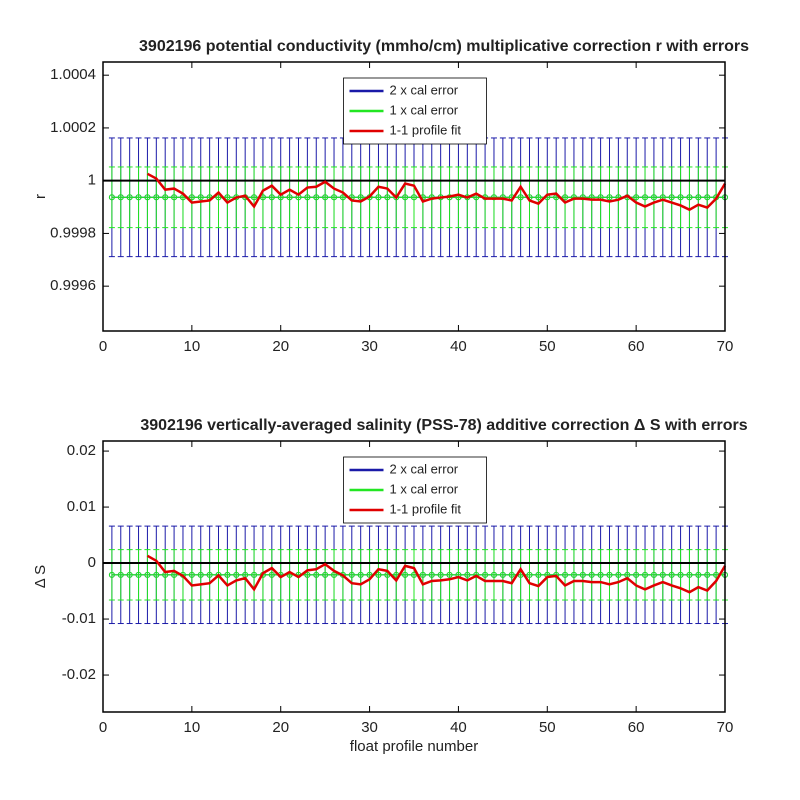 This screenshot has width=800, height=800. I want to click on x-axis-label: float profile number, so click(414, 746).